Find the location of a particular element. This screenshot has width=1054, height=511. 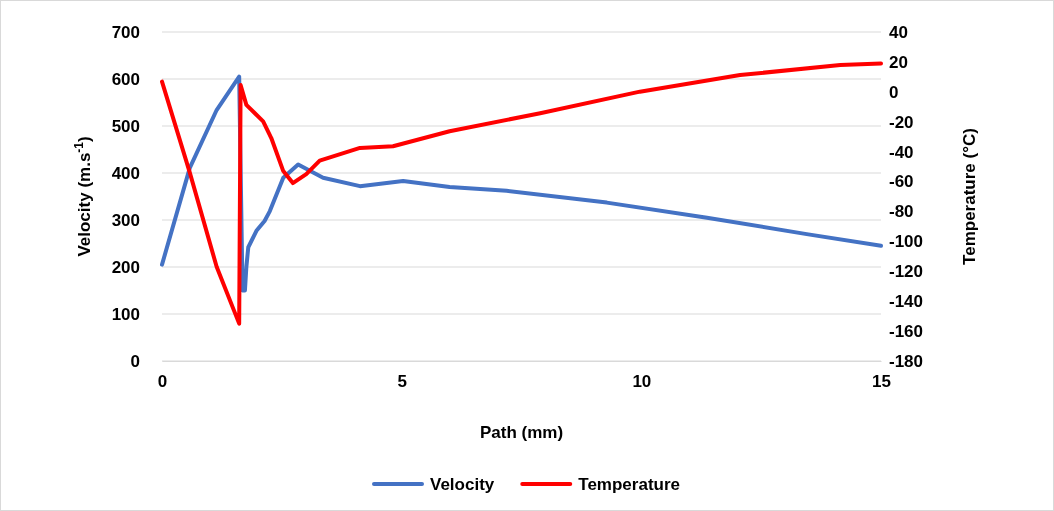

y2-axis-title: Temperature (°C) is located at coordinates (969, 196).